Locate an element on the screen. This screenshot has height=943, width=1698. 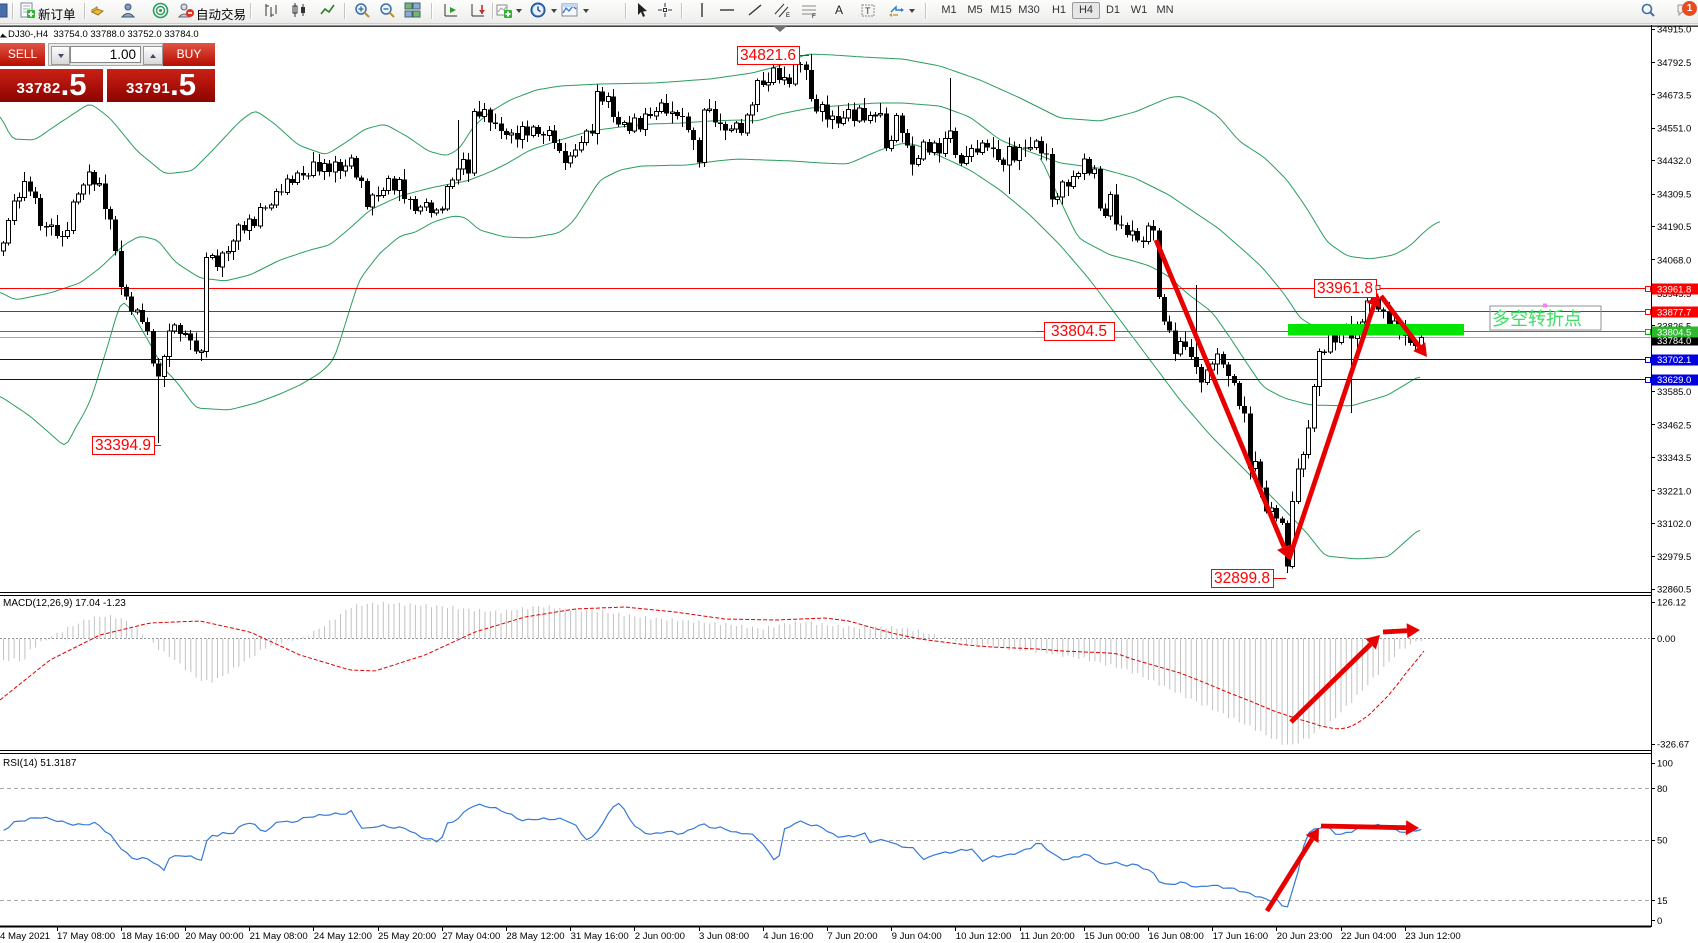
svg-text: 50 is located at coordinates (1662, 841).